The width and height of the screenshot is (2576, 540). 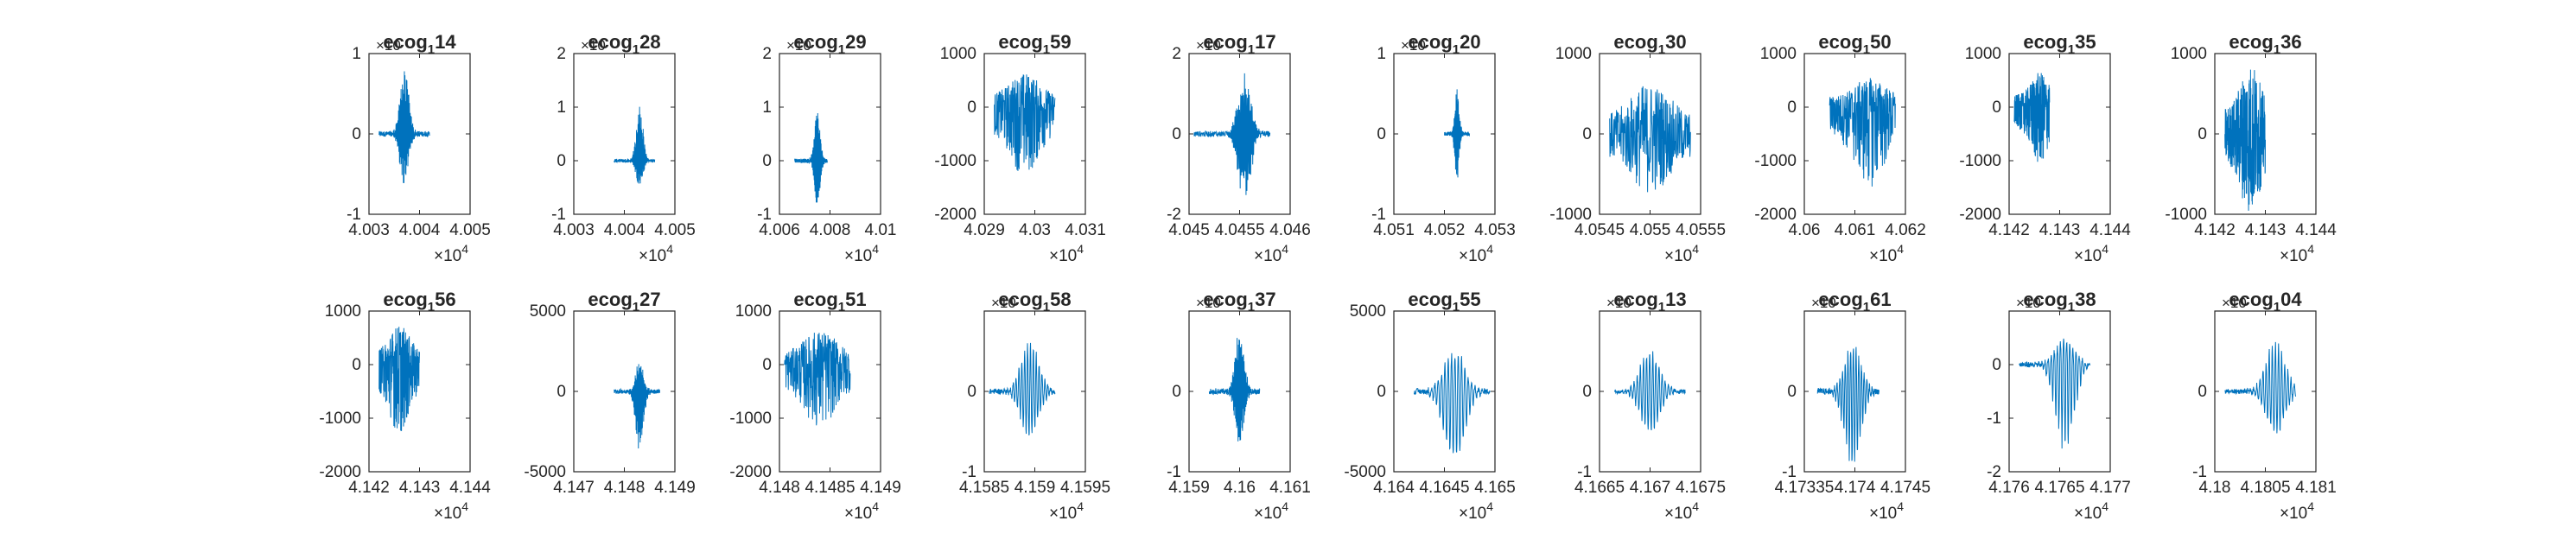 What do you see at coordinates (1086, 230) in the screenshot?
I see `x-tick-label: 4.031` at bounding box center [1086, 230].